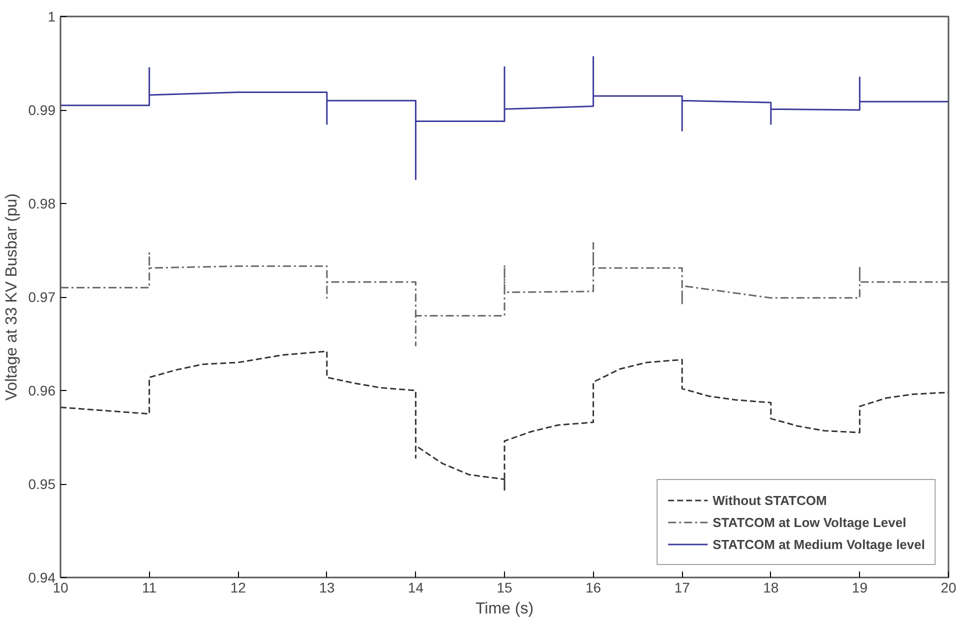 The width and height of the screenshot is (962, 632). Describe the element at coordinates (327, 588) in the screenshot. I see `x-tick-label: 13` at that location.